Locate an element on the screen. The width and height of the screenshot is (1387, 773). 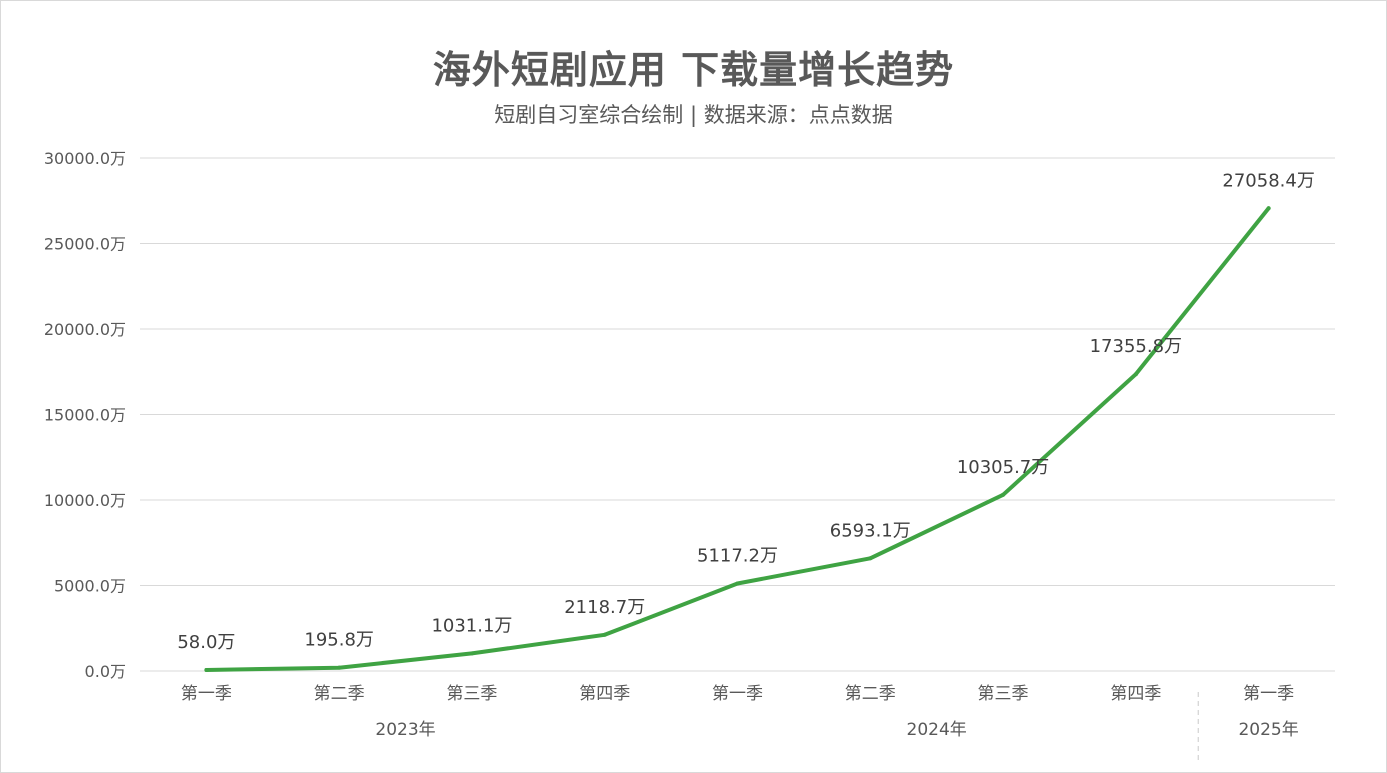
data-label: 2118.7万 is located at coordinates (604, 607).